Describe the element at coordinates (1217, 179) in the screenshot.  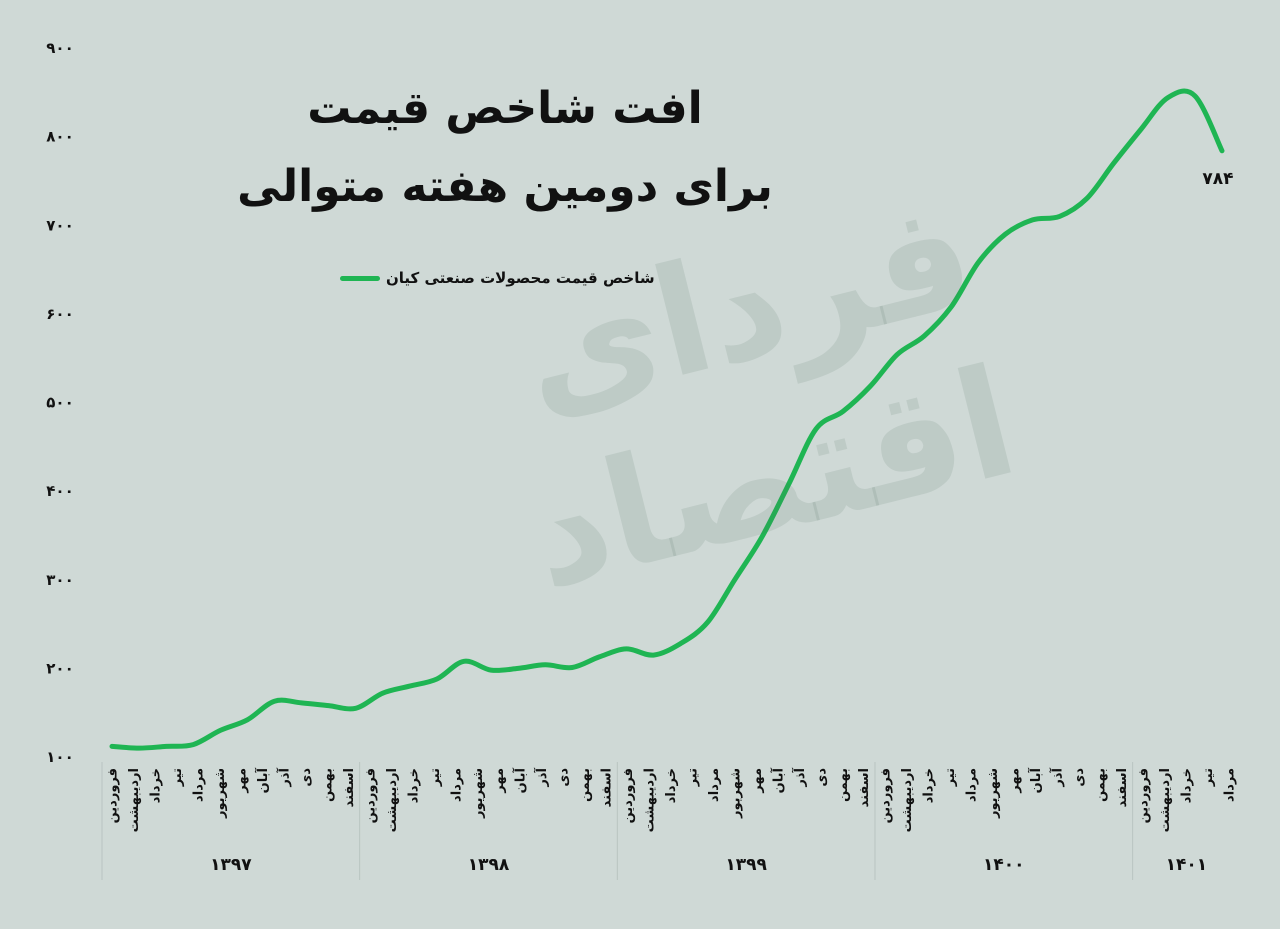
I see `end-value-label: ۷۸۴` at that location.